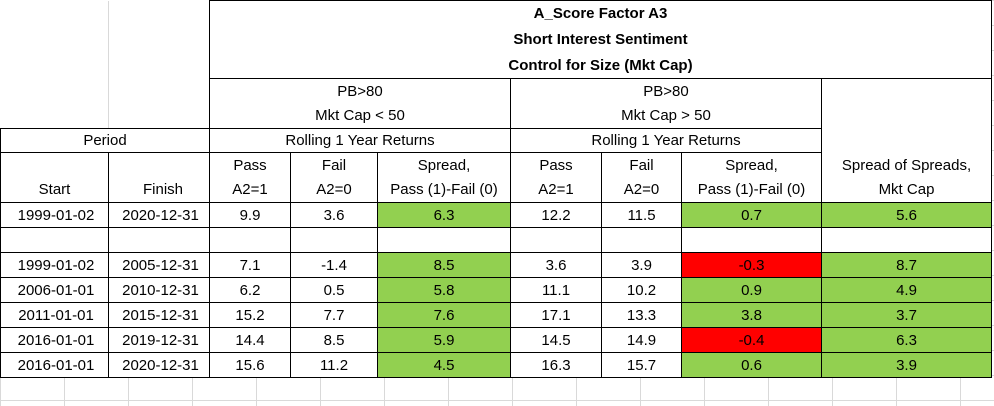 This screenshot has width=994, height=406. I want to click on g1-pass-subheader: A2=1, so click(250, 190).